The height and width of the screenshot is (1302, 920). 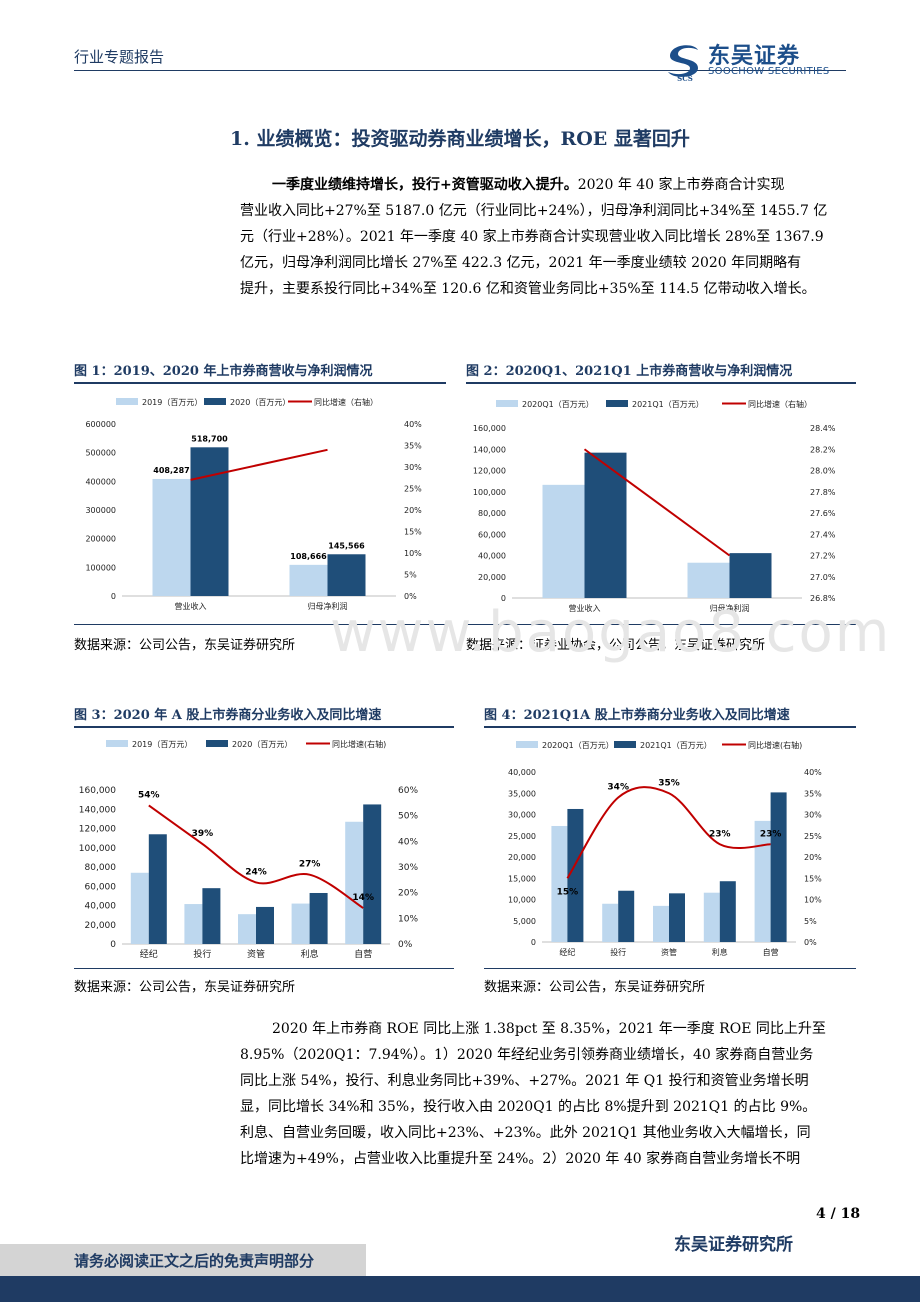 What do you see at coordinates (611, 632) in the screenshot?
I see `watermark: www.baogao8.com` at bounding box center [611, 632].